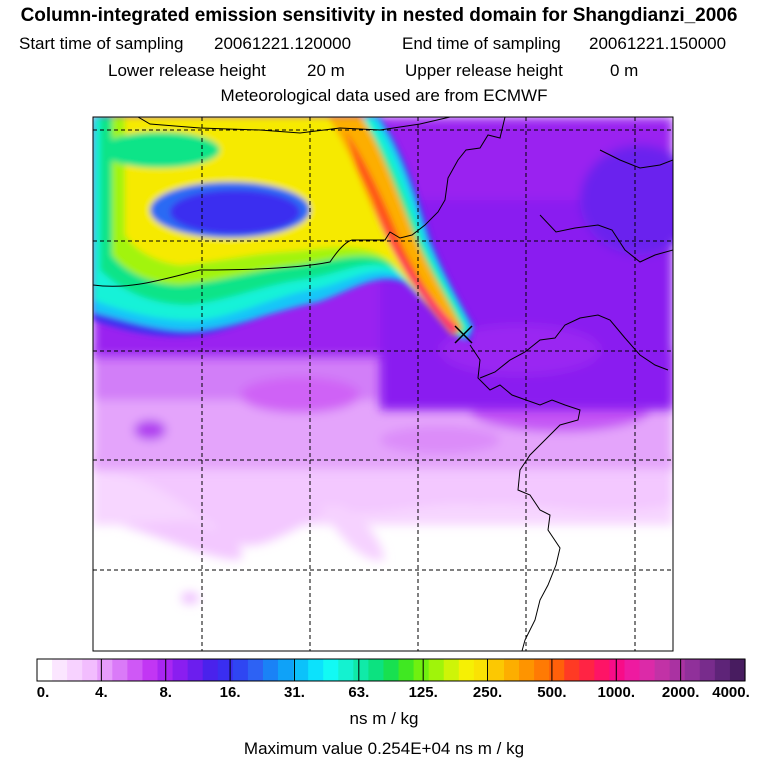 The height and width of the screenshot is (768, 768). I want to click on colorbar-tick-label: 250., so click(487, 692).